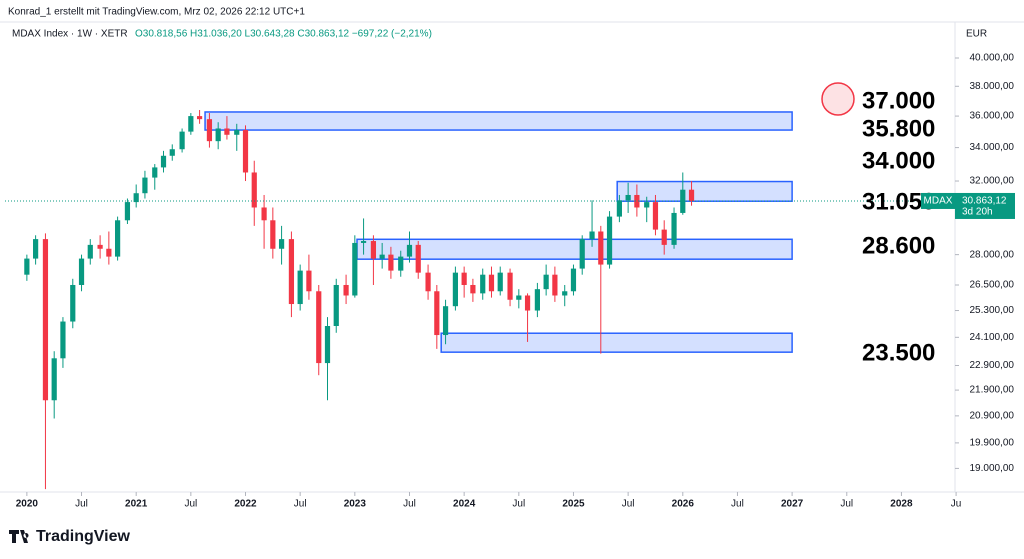  Describe the element at coordinates (992, 181) in the screenshot. I see `y-tick-label: 32.000,00` at that location.